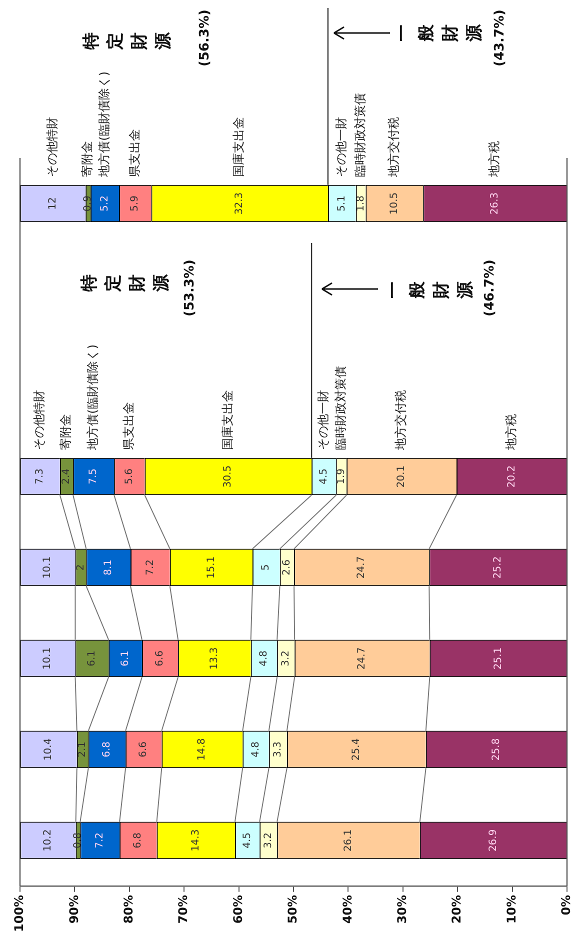  I want to click on data-label: 25.8, so click(496, 749).